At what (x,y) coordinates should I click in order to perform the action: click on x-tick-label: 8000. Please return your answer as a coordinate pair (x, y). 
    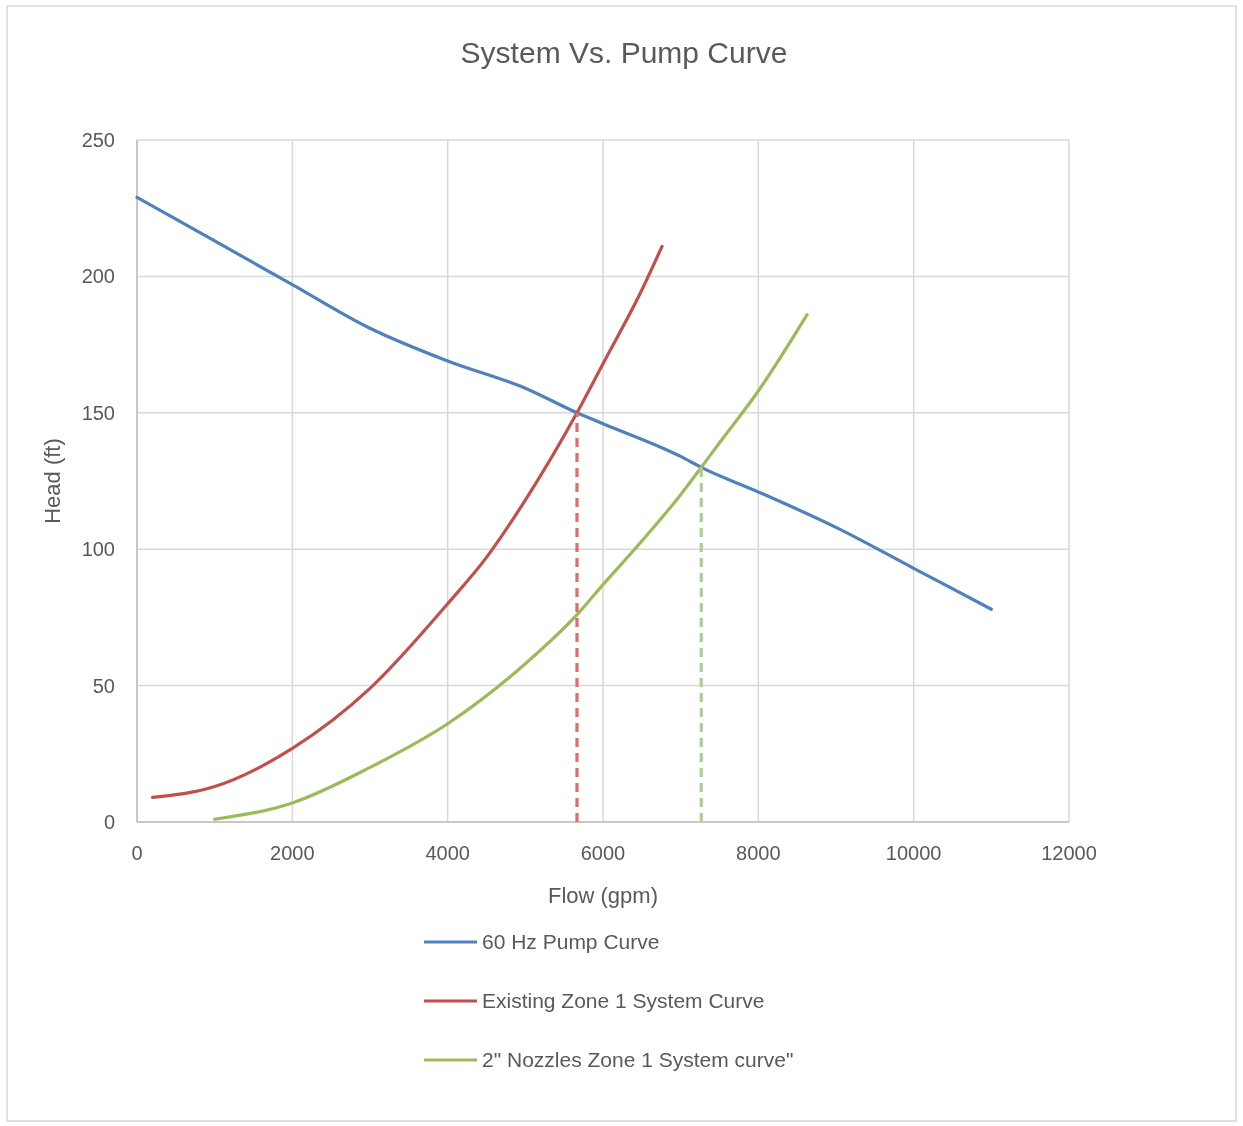
    Looking at the image, I should click on (758, 853).